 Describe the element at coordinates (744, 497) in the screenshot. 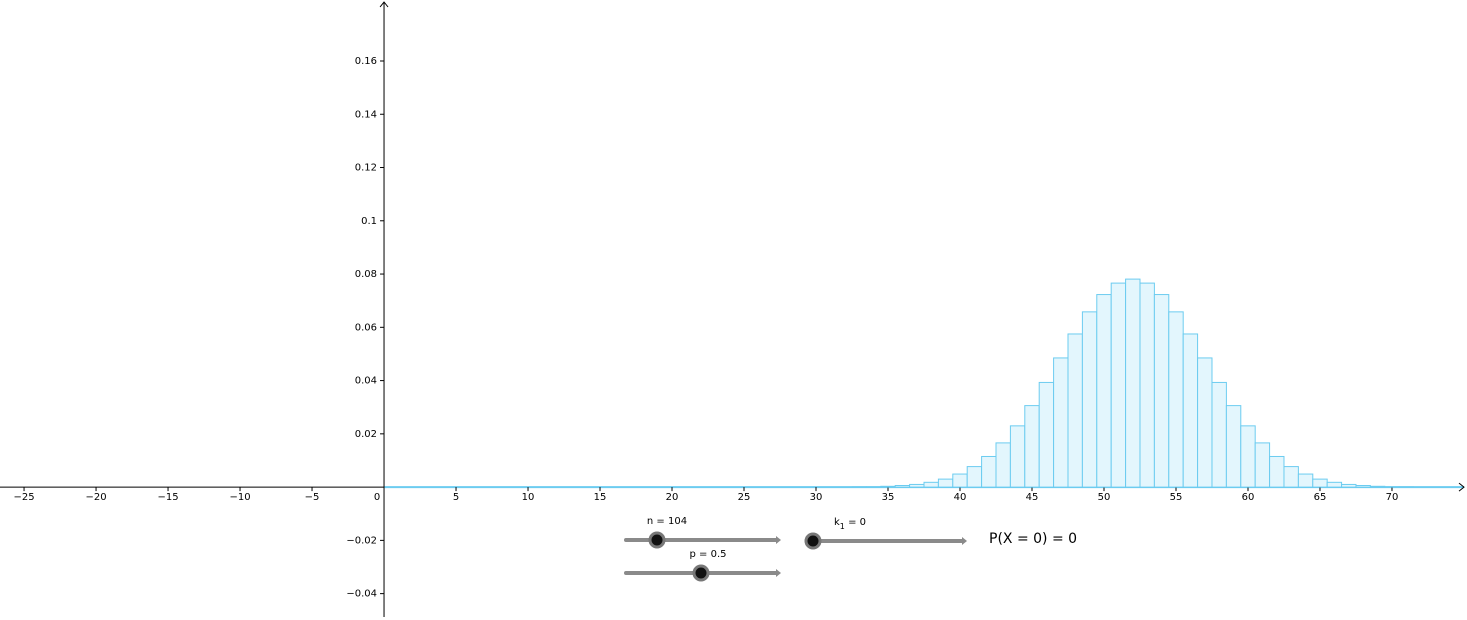

I see `x-tick-label: 25` at that location.